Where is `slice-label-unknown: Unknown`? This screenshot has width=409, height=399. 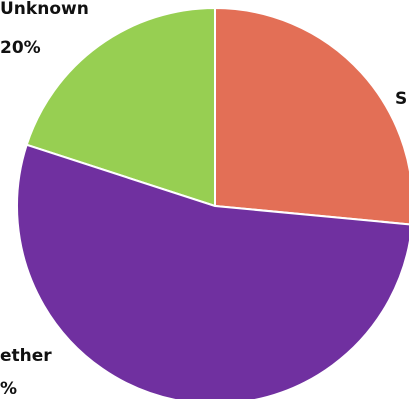 slice-label-unknown: Unknown is located at coordinates (44, 9).